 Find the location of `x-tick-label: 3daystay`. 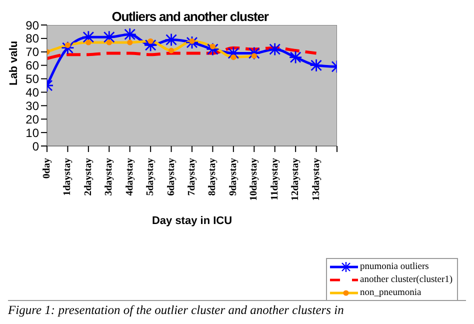

x-tick-label: 3daystay is located at coordinates (109, 177).